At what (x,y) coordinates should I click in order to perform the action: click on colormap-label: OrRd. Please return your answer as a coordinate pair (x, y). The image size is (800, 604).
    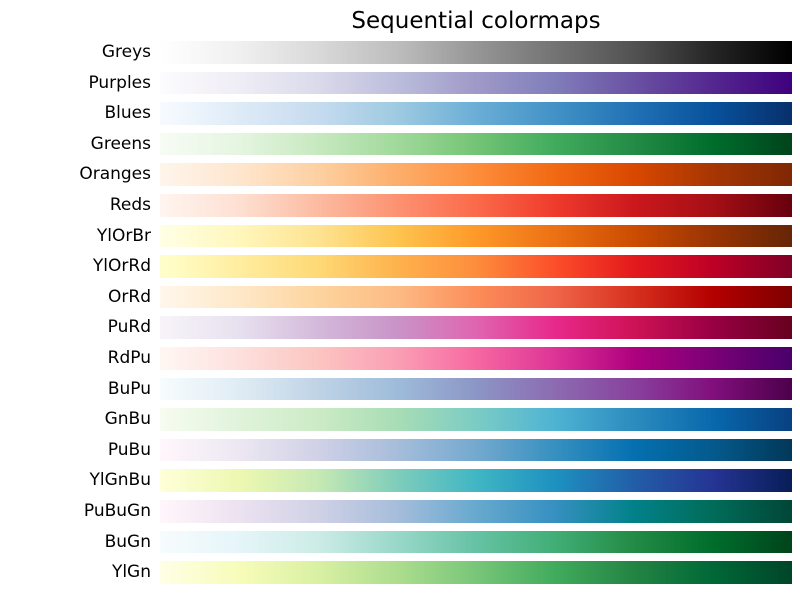
    Looking at the image, I should click on (129, 296).